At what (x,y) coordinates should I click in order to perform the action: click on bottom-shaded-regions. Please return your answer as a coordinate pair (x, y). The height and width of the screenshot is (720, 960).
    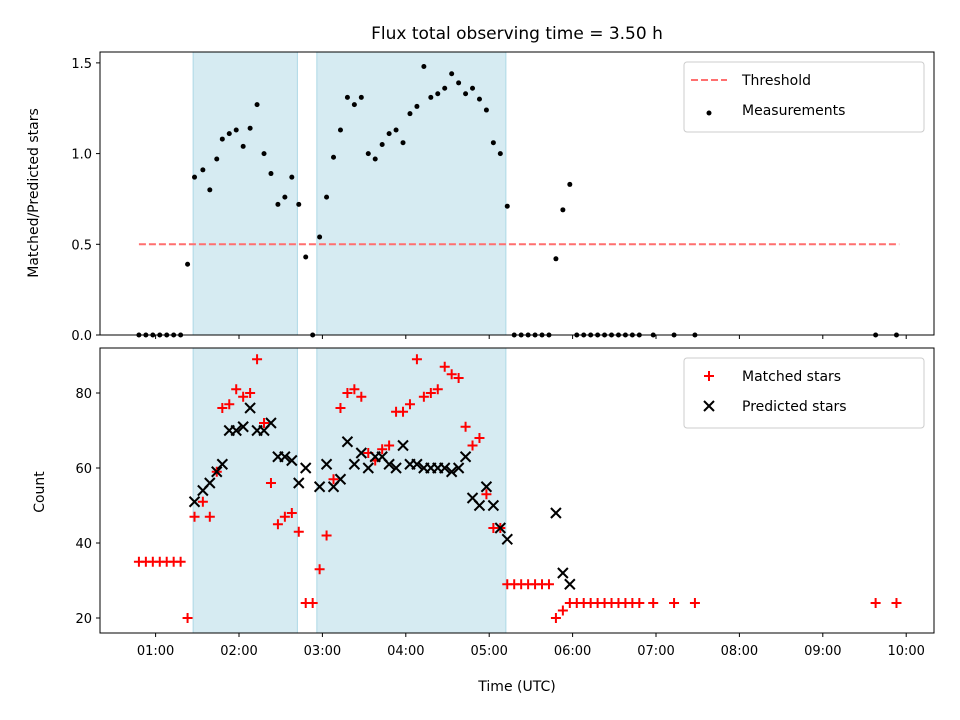
    Looking at the image, I should click on (349, 490).